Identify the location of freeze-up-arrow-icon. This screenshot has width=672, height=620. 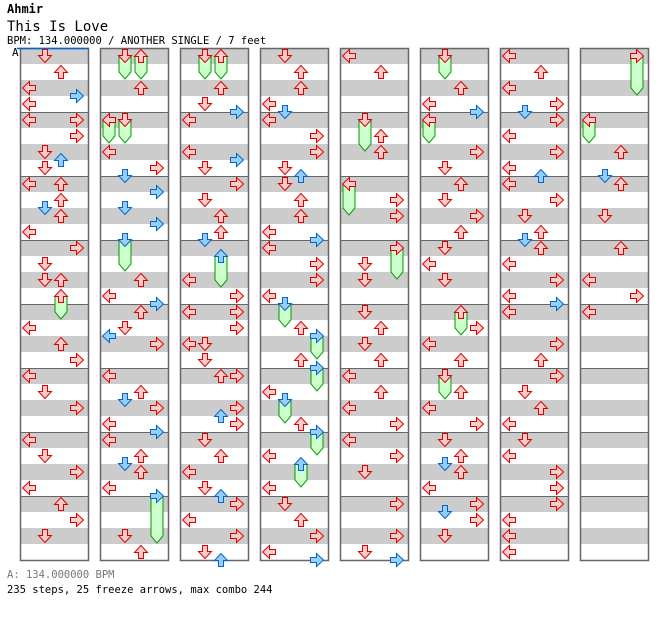
(221, 55).